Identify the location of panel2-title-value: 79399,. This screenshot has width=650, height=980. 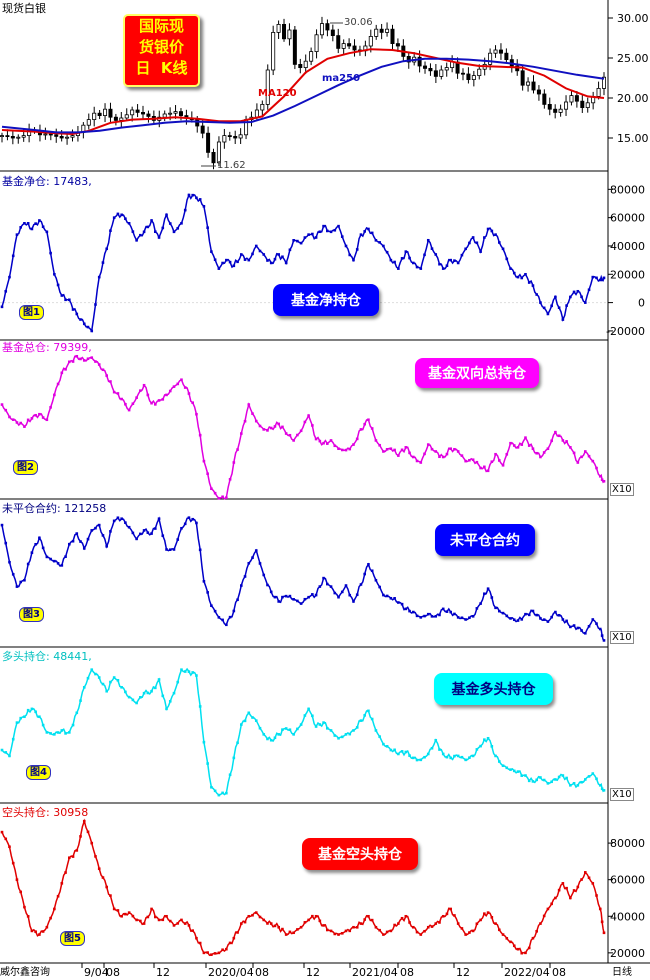
(72, 347).